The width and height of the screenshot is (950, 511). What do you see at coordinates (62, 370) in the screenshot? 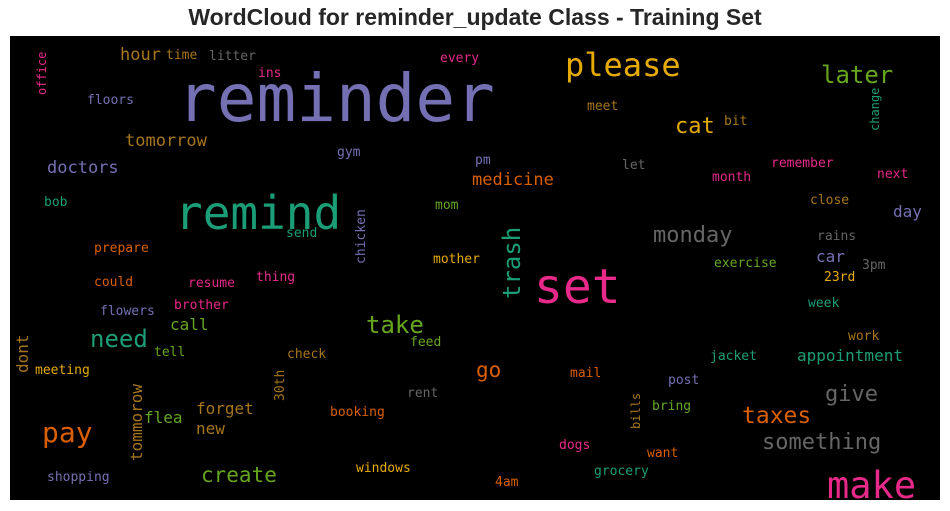
I see `word-meeting: meeting` at bounding box center [62, 370].